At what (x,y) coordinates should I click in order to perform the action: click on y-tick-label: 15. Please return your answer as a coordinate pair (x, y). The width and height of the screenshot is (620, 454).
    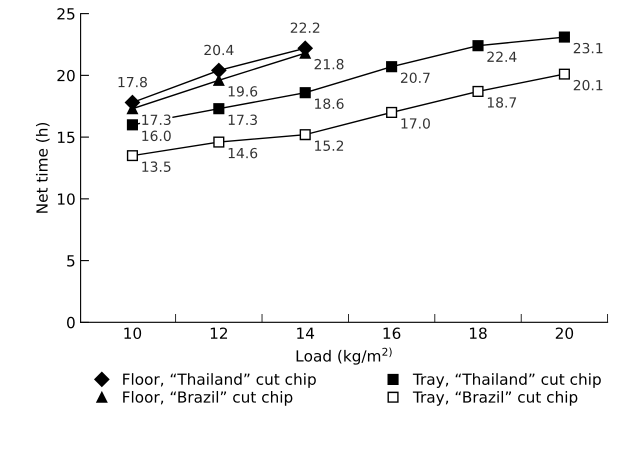
    Looking at the image, I should click on (66, 138).